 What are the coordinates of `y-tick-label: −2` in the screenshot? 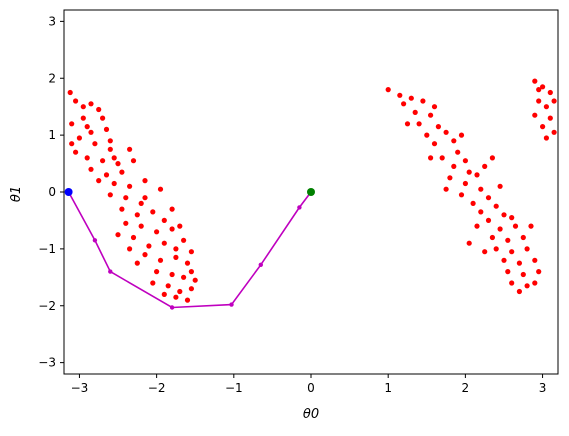 It's located at (47, 306).